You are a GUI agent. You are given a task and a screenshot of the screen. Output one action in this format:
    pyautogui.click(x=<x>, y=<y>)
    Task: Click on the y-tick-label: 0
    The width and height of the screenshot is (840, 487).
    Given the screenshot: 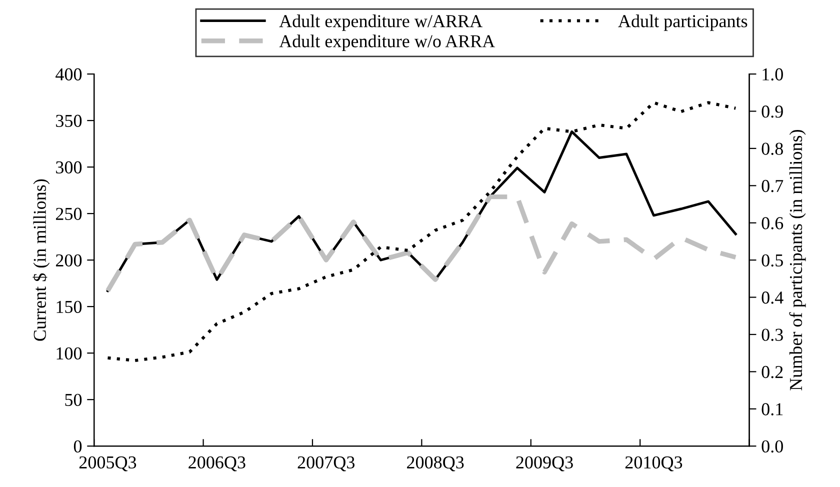 What is the action you would take?
    pyautogui.click(x=78, y=446)
    